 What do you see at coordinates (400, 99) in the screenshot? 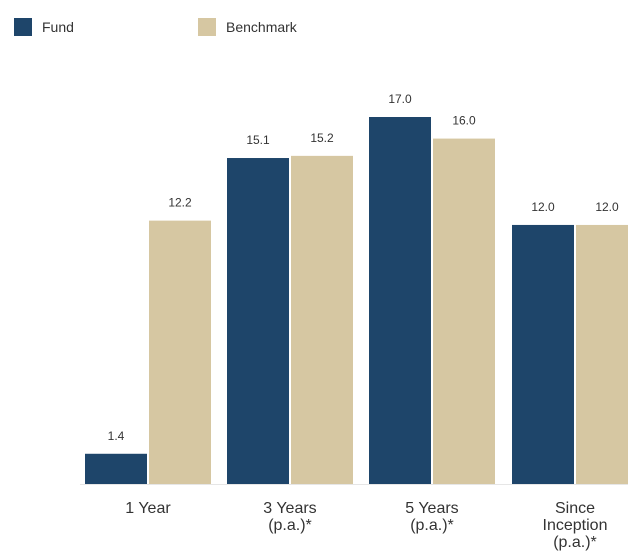
I see `value-label-fund-2: 17.0` at bounding box center [400, 99].